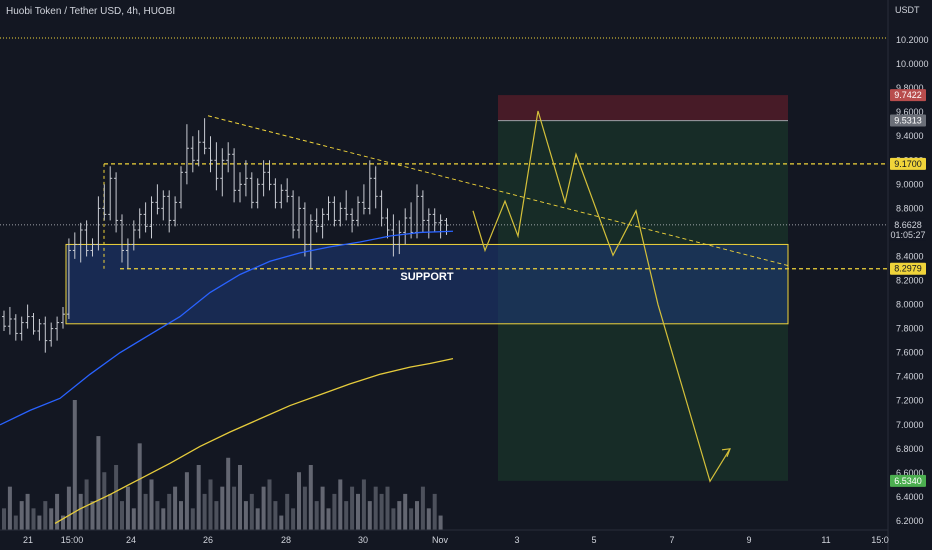 Image resolution: width=932 pixels, height=550 pixels. Describe the element at coordinates (72, 540) in the screenshot. I see `time-tick-label: 15:00` at that location.